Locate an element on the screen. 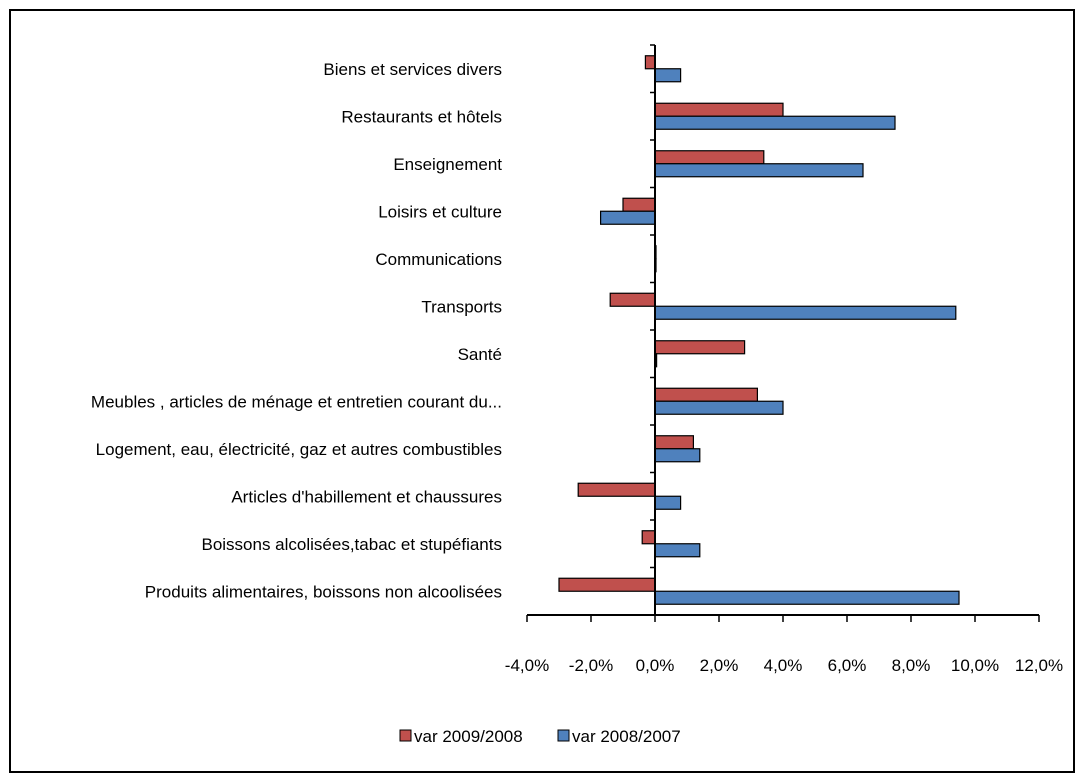  legend-swatch-var-2009-2008 is located at coordinates (405, 735).